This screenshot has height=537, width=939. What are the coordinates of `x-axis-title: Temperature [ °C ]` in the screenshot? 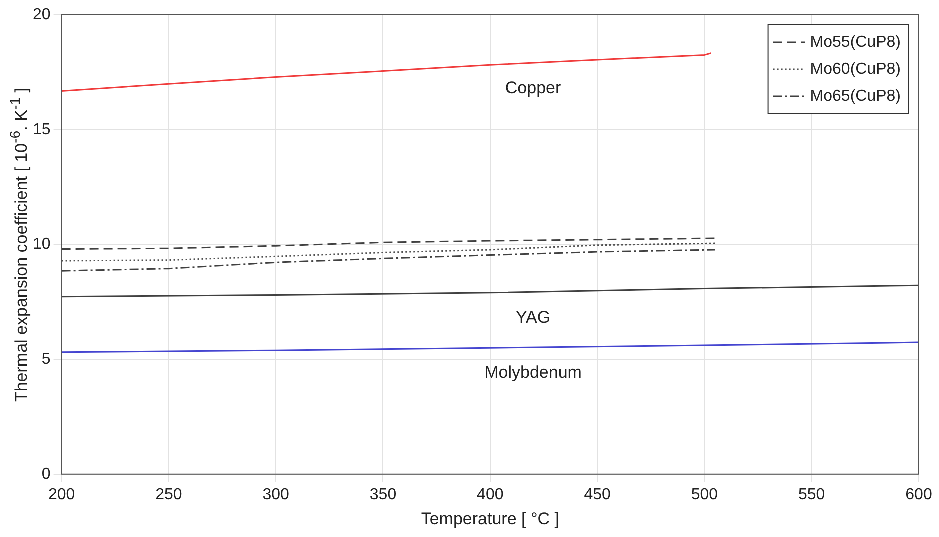 It's located at (490, 518).